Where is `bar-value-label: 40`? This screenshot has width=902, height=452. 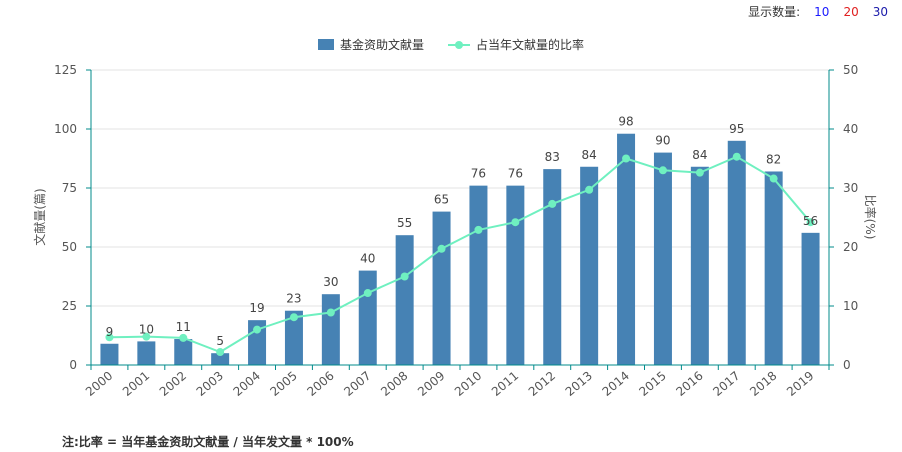
bar-value-label: 40 is located at coordinates (367, 259).